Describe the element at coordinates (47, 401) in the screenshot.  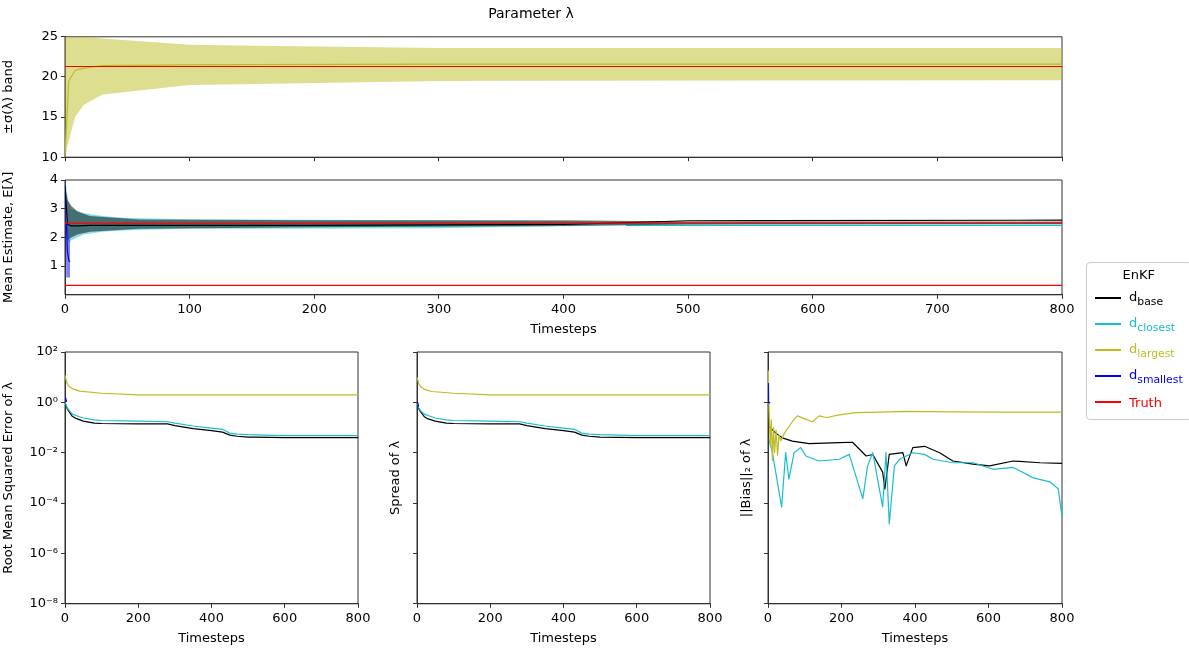
I see `y-tick-label: 10⁰` at that location.